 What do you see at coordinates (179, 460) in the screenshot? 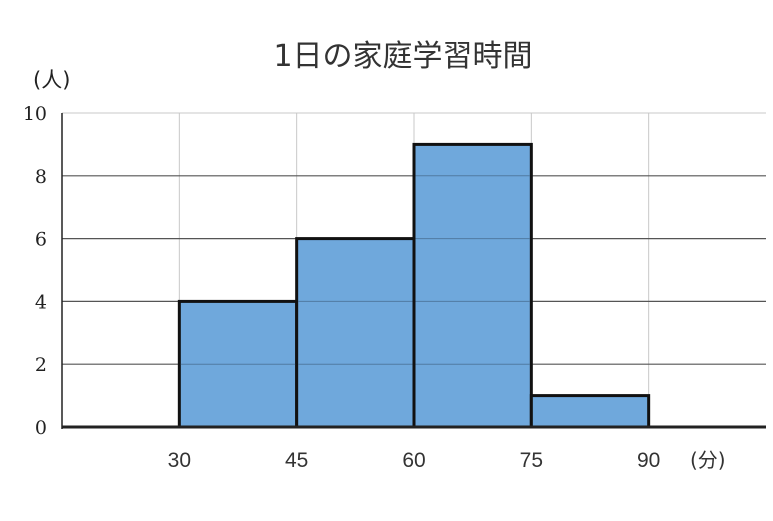
I see `x-tick-label: 30` at bounding box center [179, 460].